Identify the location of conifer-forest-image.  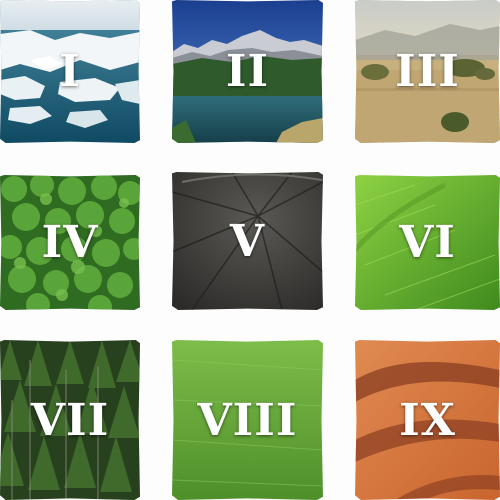
(70, 420).